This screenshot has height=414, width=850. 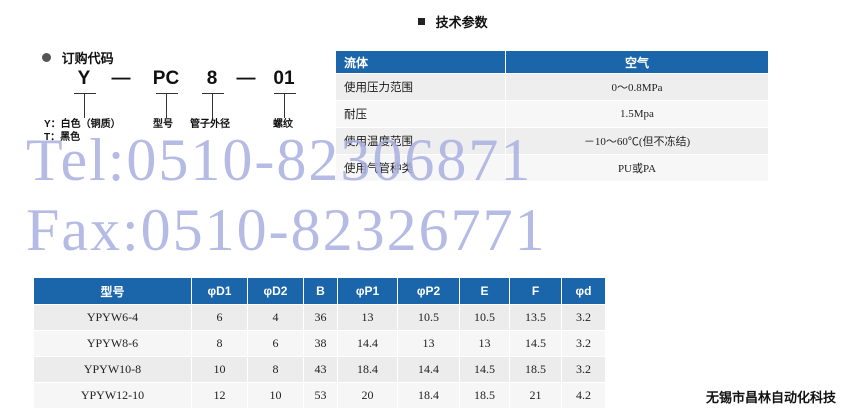 I want to click on dim-cell-e: 18.5, so click(x=484, y=395).